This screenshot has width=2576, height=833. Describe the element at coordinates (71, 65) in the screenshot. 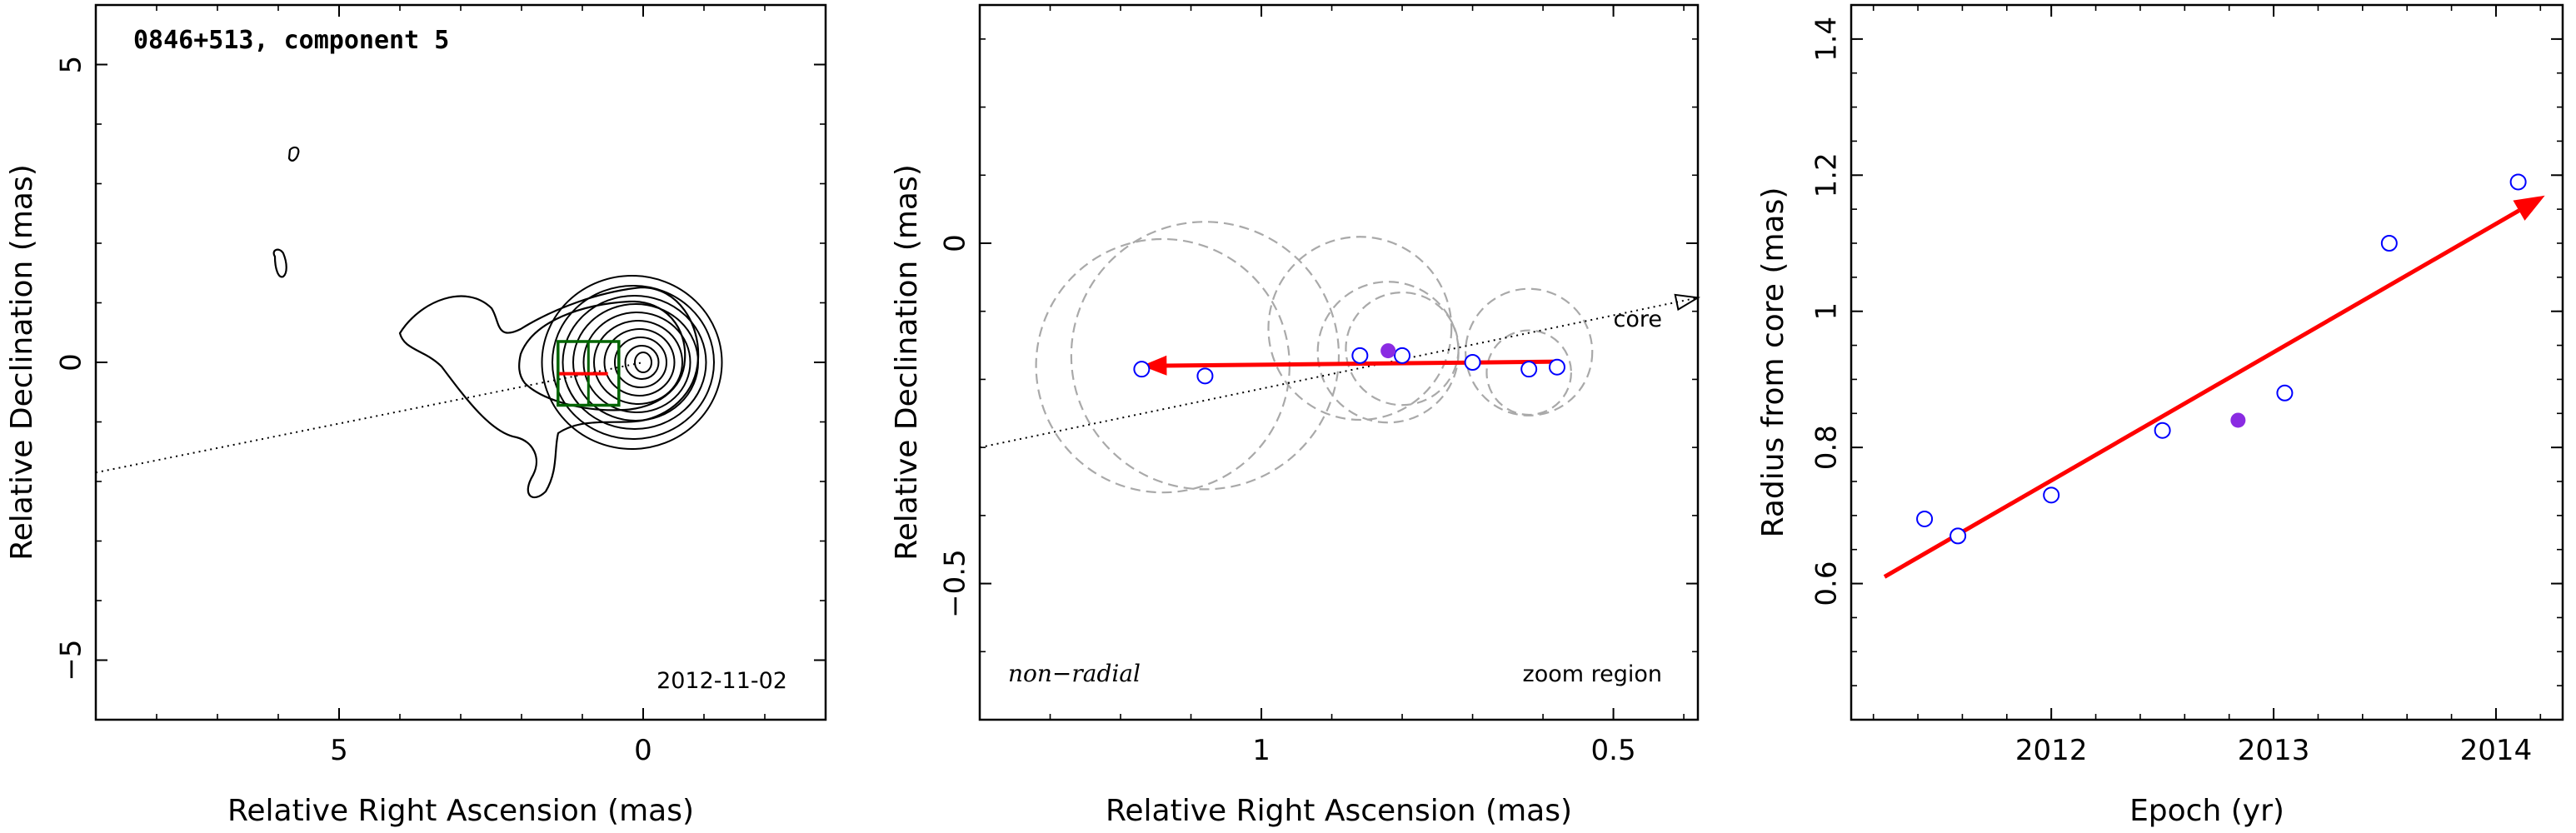

I see `y-tick-label: 5` at that location.